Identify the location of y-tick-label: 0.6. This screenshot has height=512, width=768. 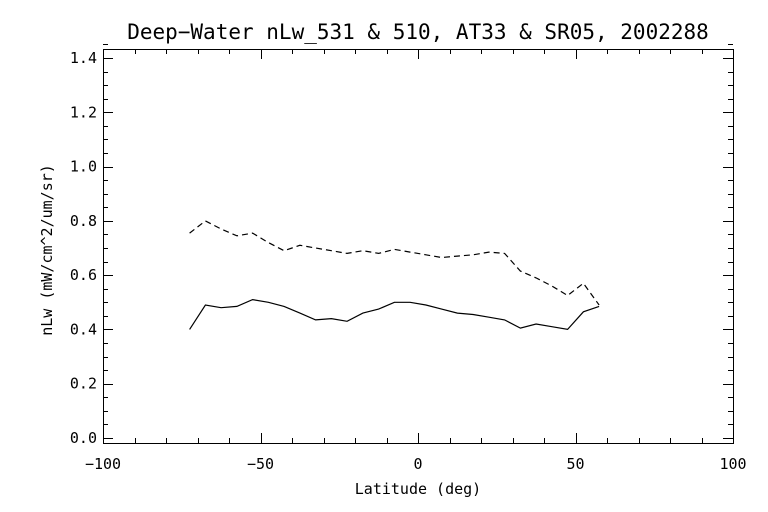
(83, 275).